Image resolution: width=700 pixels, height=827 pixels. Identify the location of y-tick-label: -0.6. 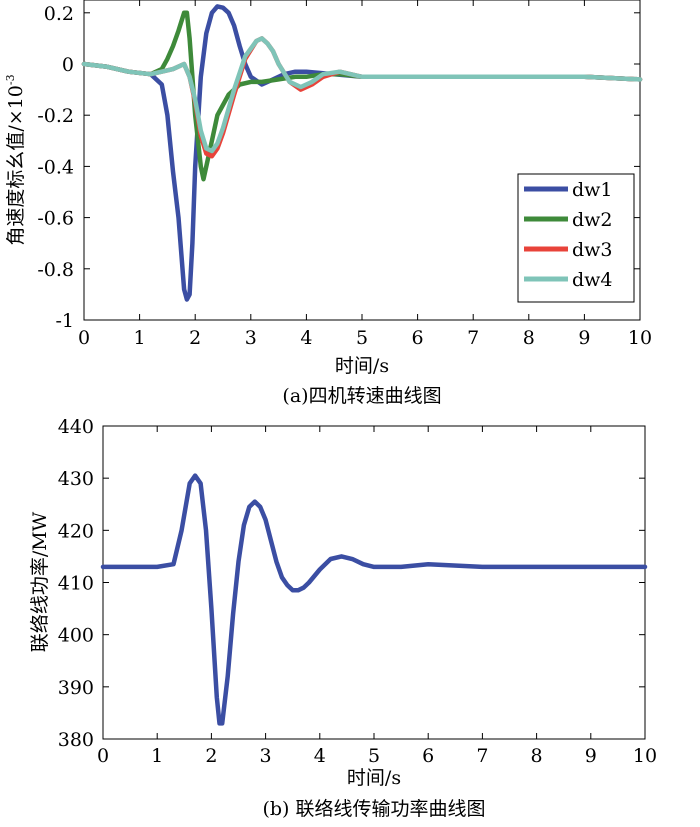
(55, 219).